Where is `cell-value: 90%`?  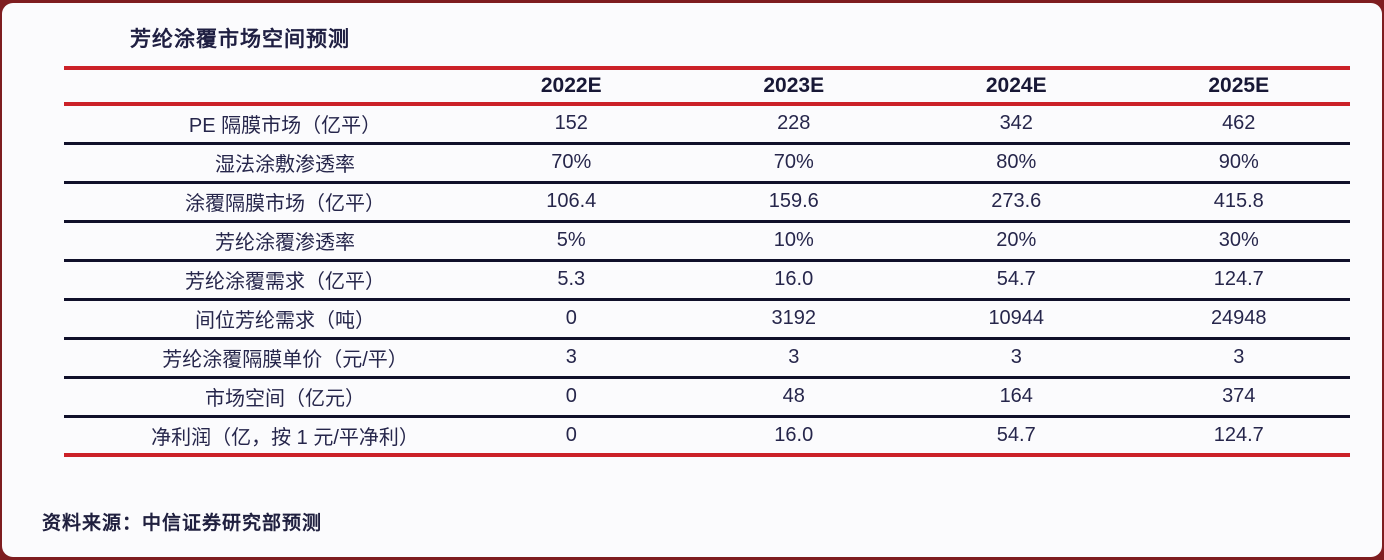 cell-value: 90% is located at coordinates (1238, 163).